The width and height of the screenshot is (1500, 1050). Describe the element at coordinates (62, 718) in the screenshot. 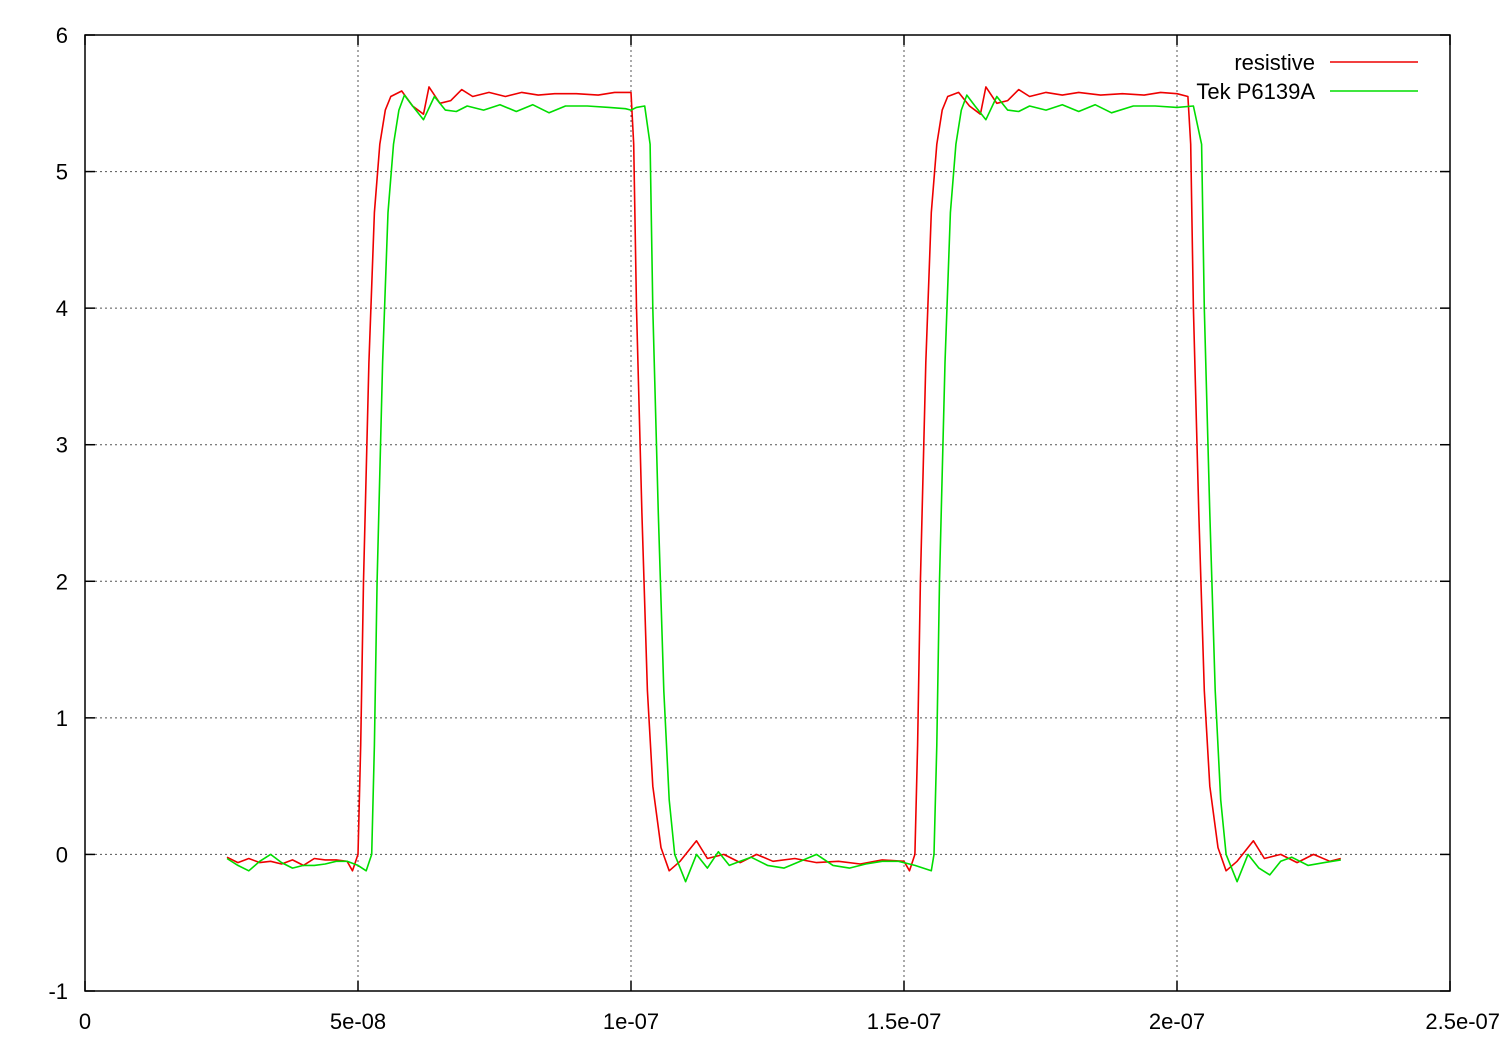

I see `y-tick-label: 1` at that location.